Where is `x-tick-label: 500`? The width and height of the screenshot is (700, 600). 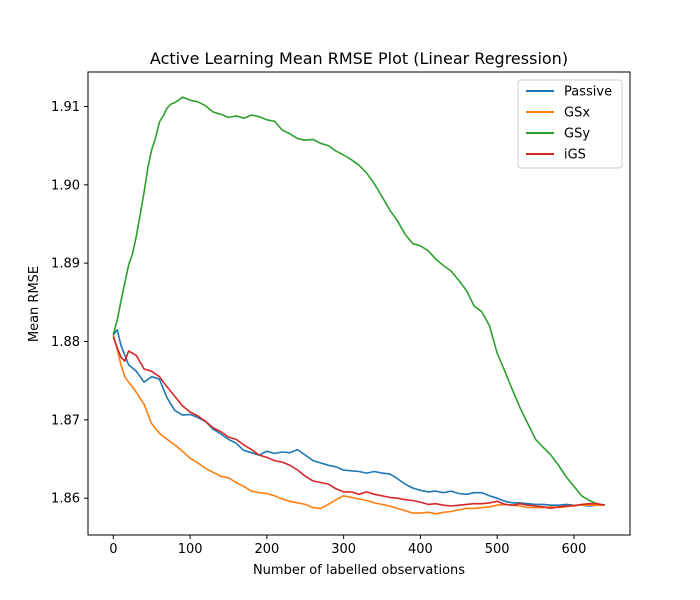 x-tick-label: 500 is located at coordinates (497, 549).